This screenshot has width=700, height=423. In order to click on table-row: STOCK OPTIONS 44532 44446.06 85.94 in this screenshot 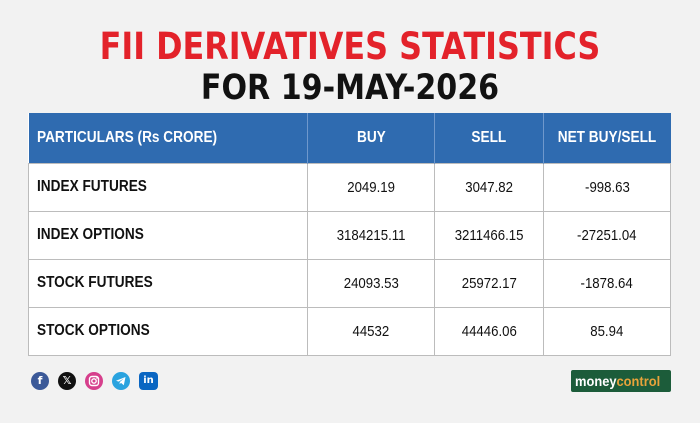, I will do `click(349, 331)`.